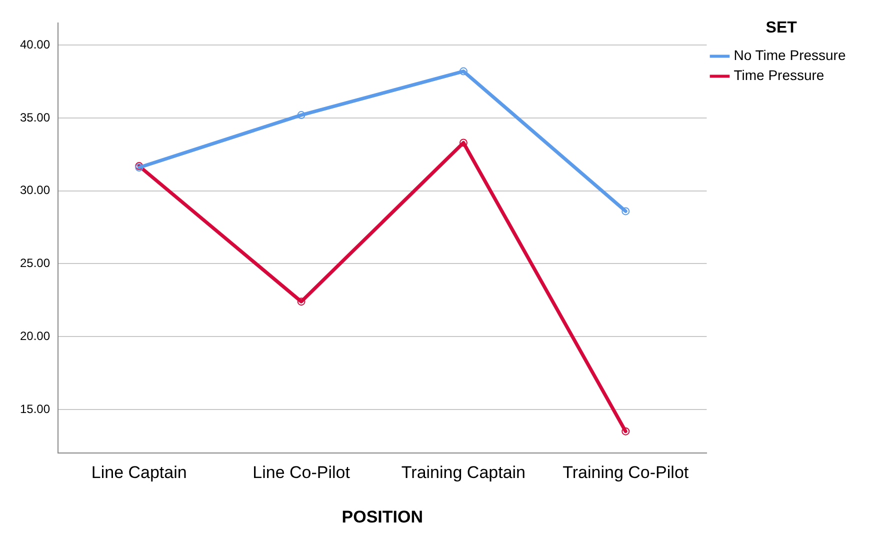 This screenshot has width=874, height=544. What do you see at coordinates (35, 263) in the screenshot?
I see `y-tick-label: 25.00` at bounding box center [35, 263].